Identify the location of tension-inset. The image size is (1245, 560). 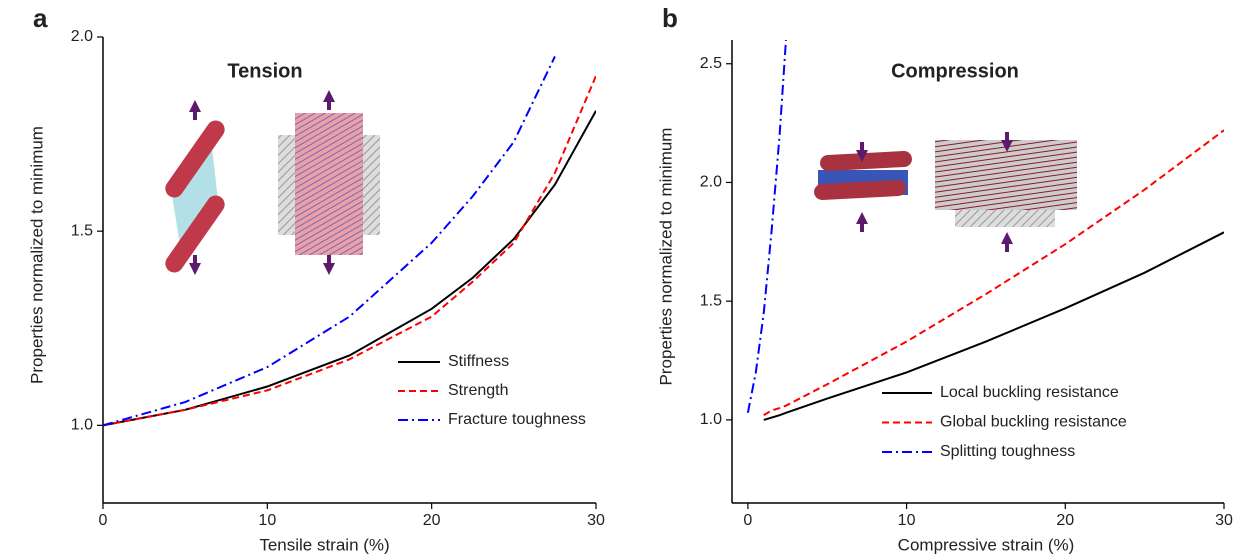
(272, 182).